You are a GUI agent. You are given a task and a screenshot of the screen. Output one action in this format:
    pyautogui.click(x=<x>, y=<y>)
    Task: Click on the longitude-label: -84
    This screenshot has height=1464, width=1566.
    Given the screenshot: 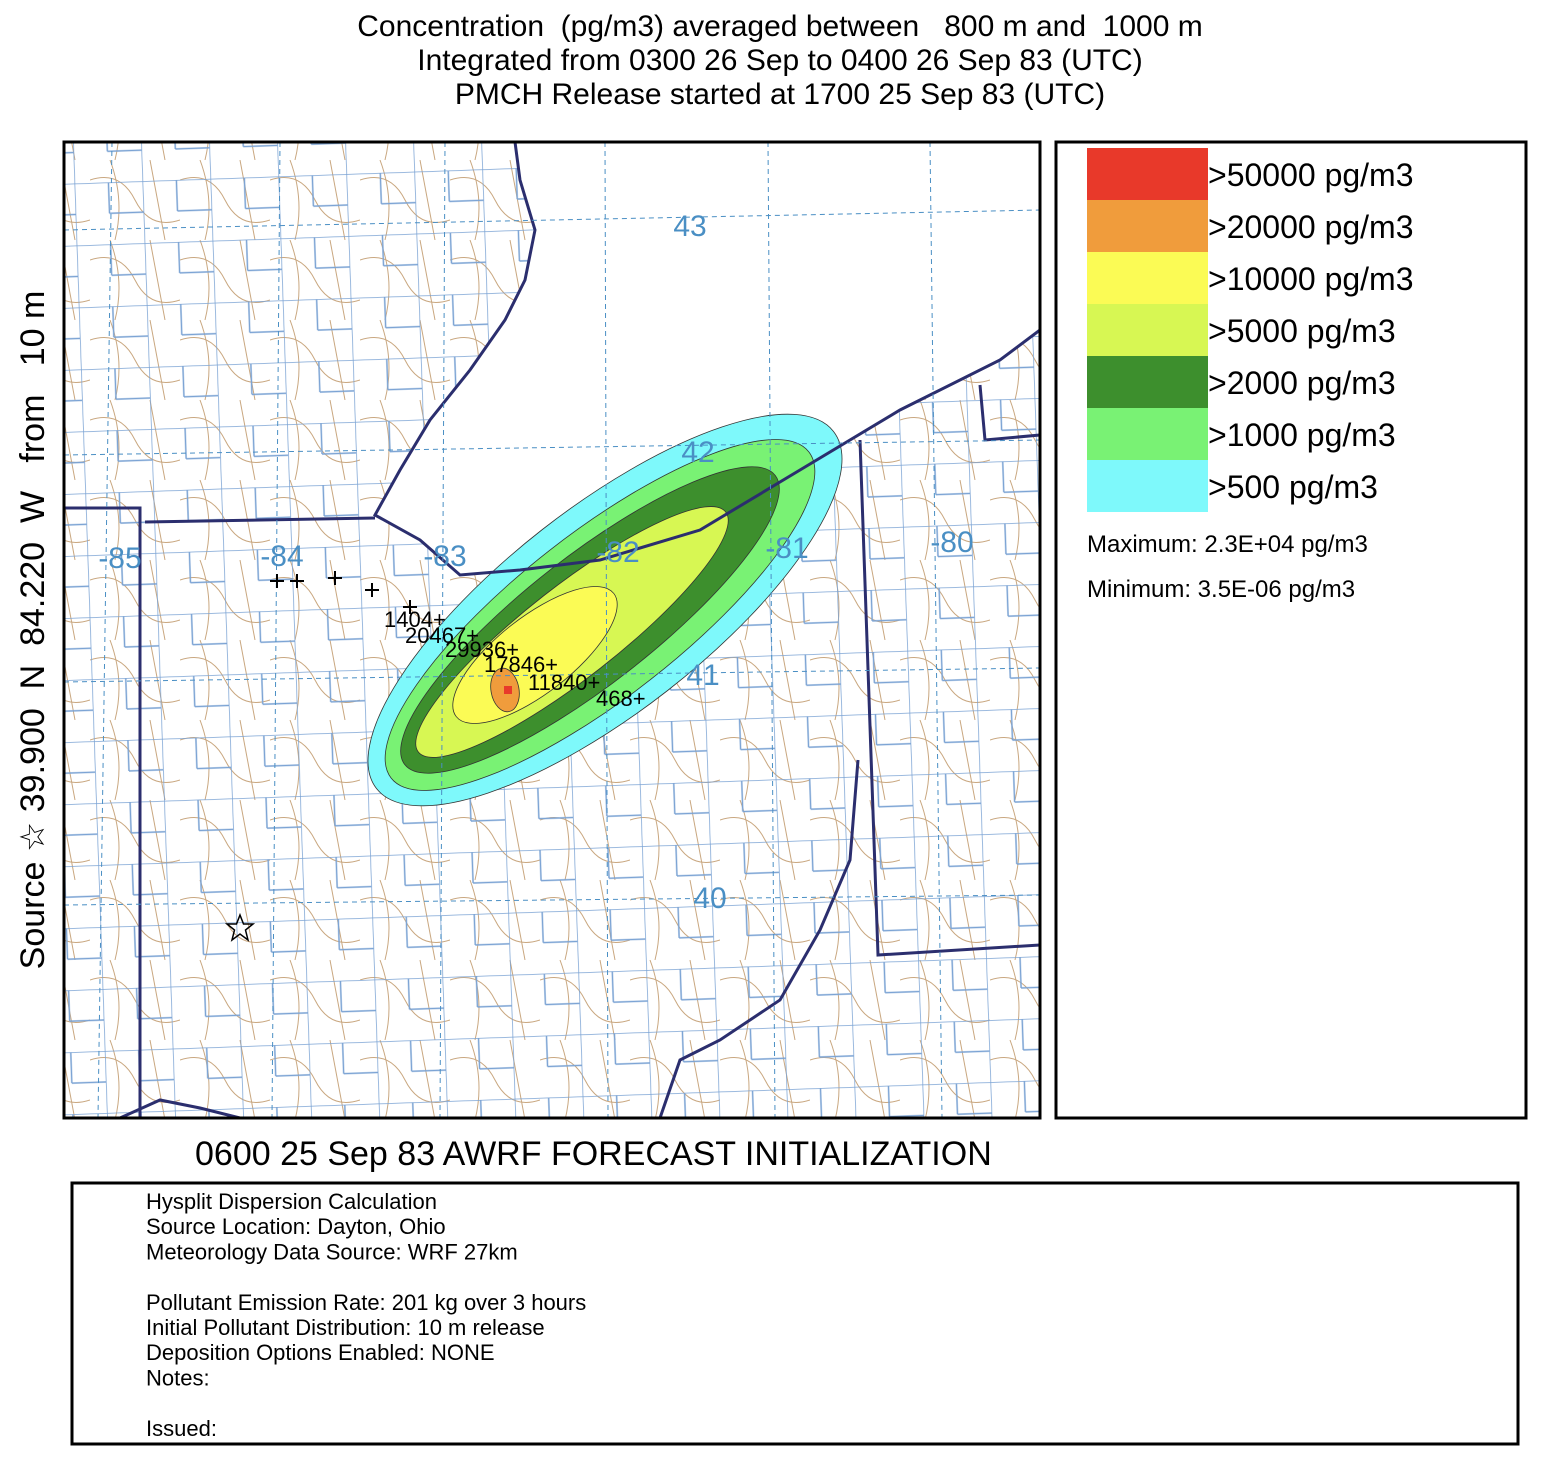 What is the action you would take?
    pyautogui.click(x=281, y=556)
    